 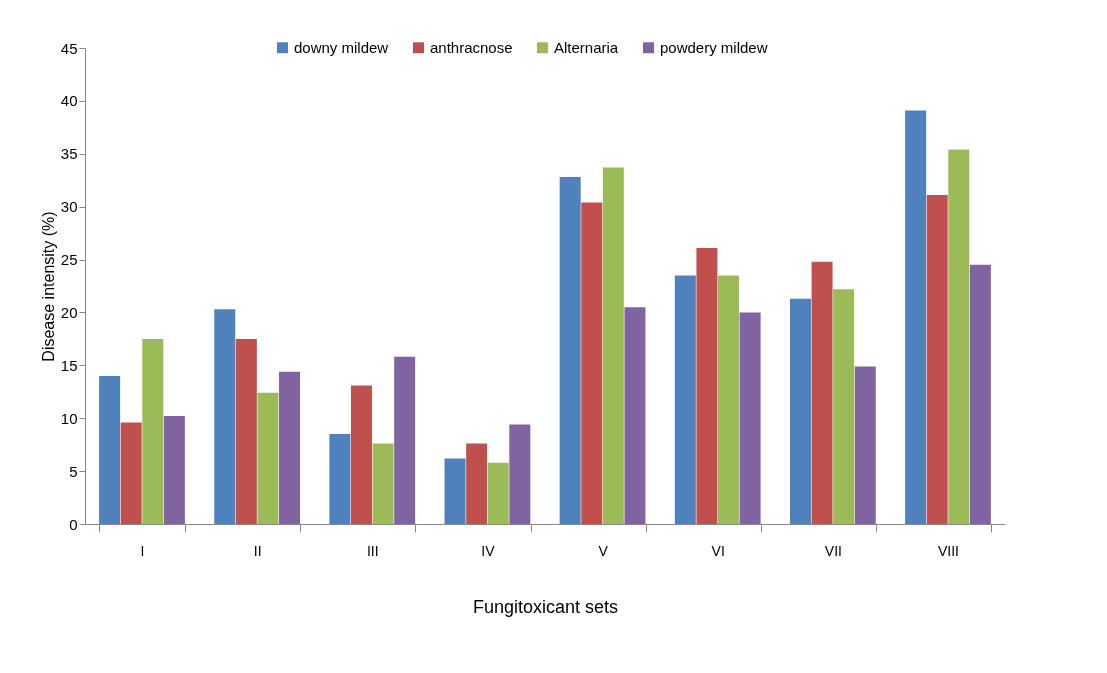 I want to click on y-tick-label: 30, so click(x=69, y=207).